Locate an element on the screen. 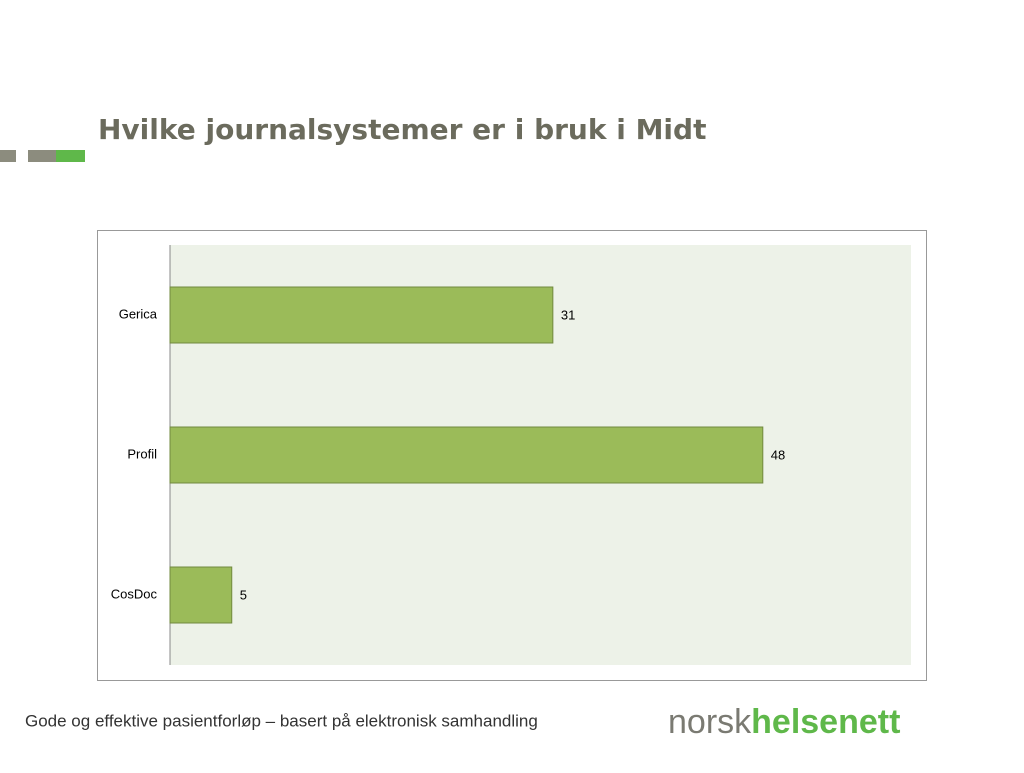  slide-title: Hvilke journalsystemer er i bruk i Midt is located at coordinates (402, 129).